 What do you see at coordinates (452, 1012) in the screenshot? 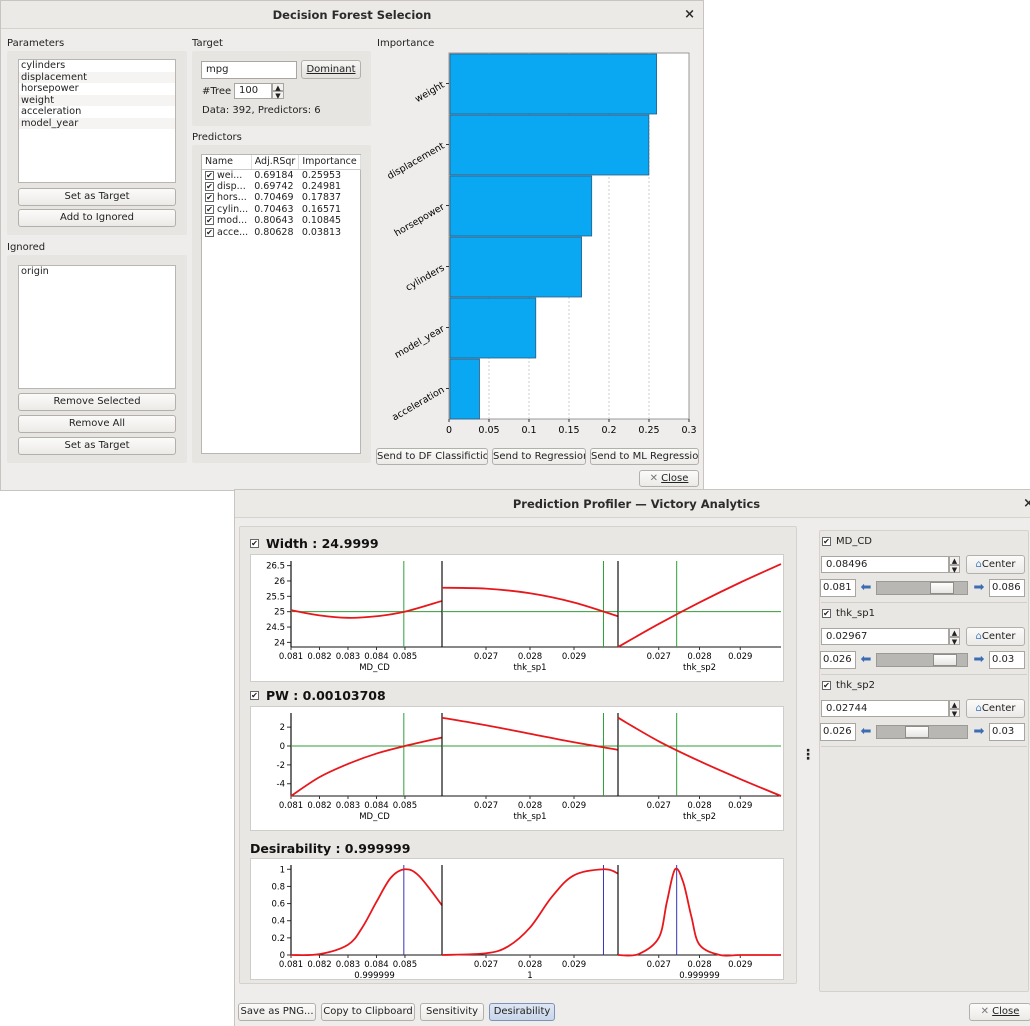
I see `sensitivity-button: Sensitivity` at bounding box center [452, 1012].